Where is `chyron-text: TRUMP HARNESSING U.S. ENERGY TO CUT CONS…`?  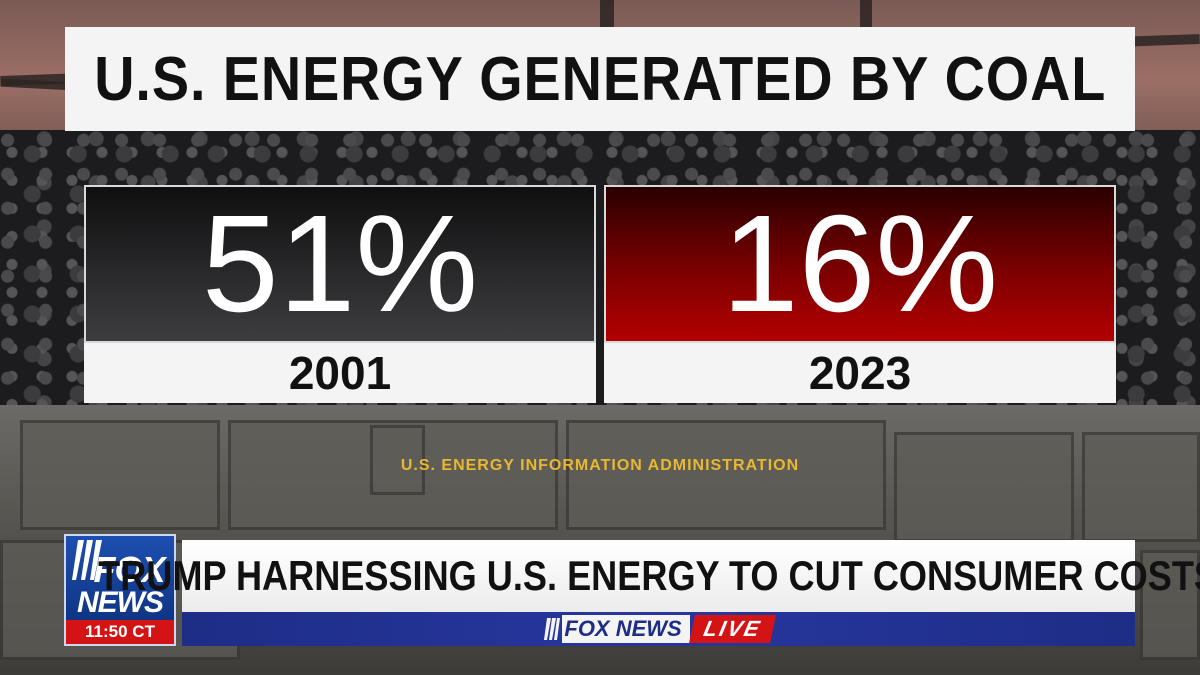 chyron-text: TRUMP HARNESSING U.S. ENERGY TO CUT CONS… is located at coordinates (649, 575).